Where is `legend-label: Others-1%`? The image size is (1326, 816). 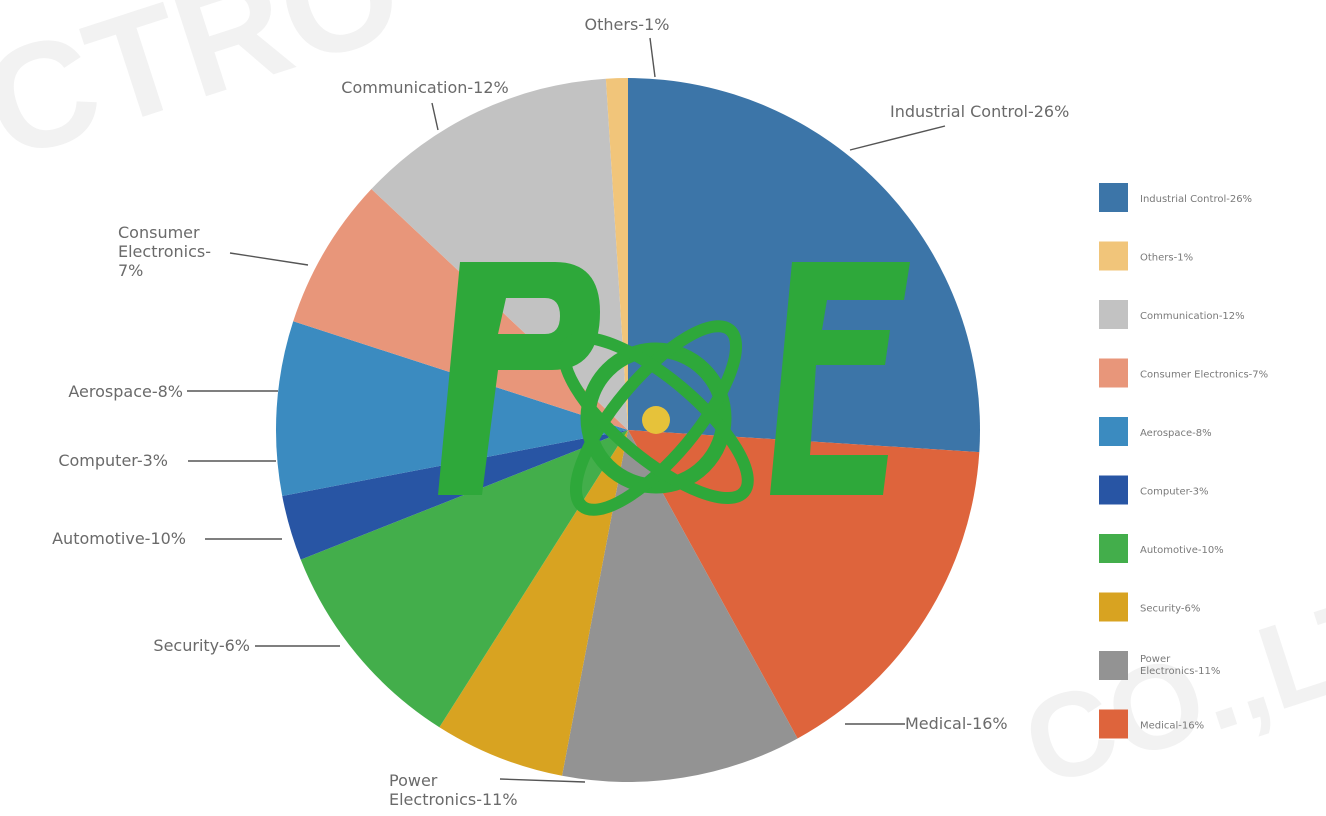 legend-label: Others-1% is located at coordinates (1166, 258).